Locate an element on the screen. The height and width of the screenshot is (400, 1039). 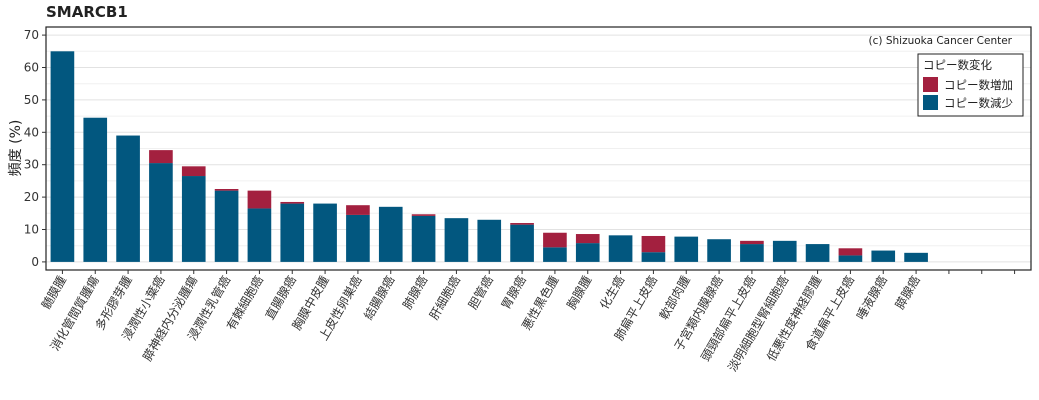
x-tick-label: 結腸腺癌 is located at coordinates (378, 297).